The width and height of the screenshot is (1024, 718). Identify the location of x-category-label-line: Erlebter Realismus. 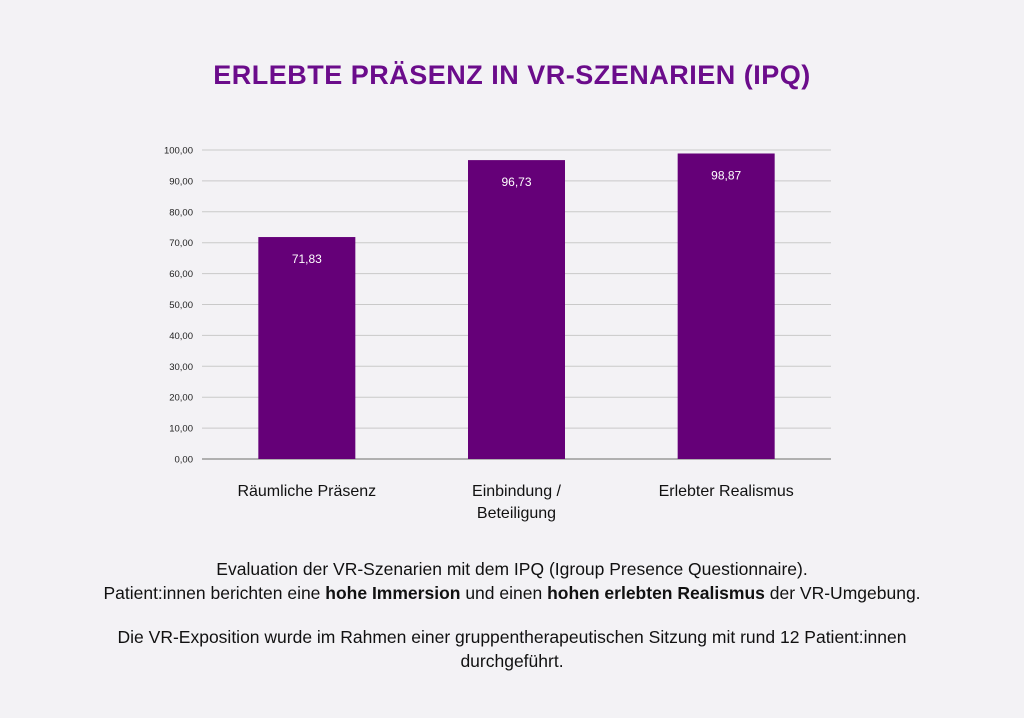
(726, 491).